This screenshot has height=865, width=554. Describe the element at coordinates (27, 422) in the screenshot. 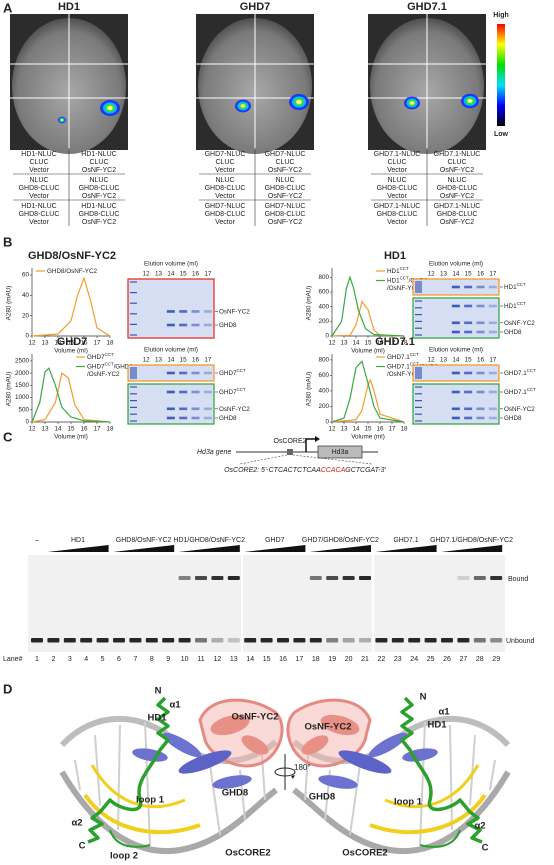

I see `y-tick-label: 0` at that location.